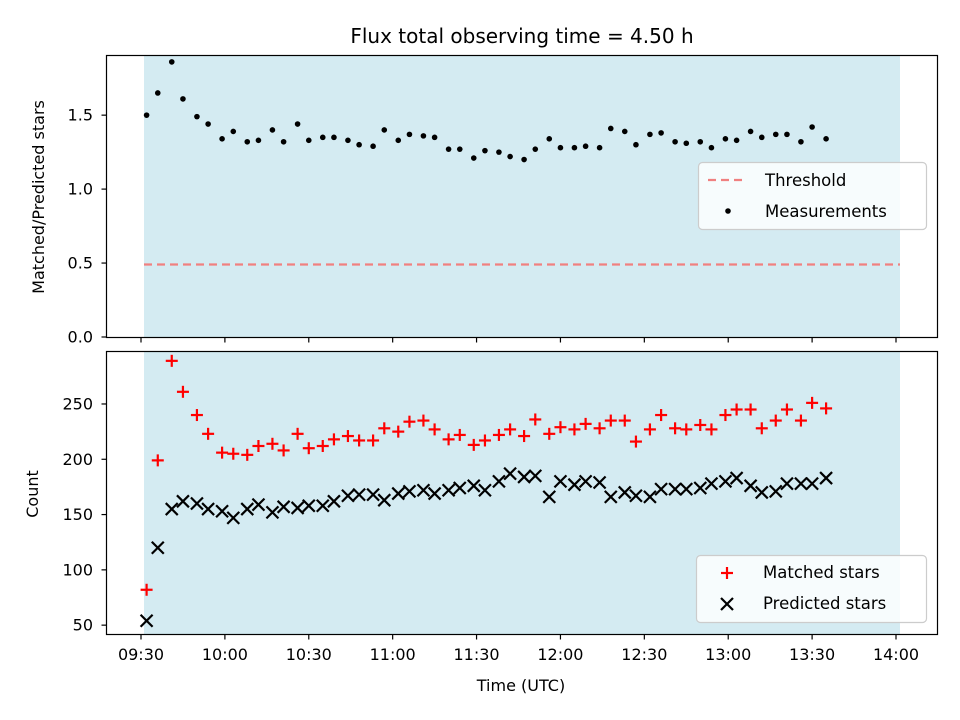  What do you see at coordinates (812, 654) in the screenshot?
I see `x-tick-label: 13:30` at bounding box center [812, 654].